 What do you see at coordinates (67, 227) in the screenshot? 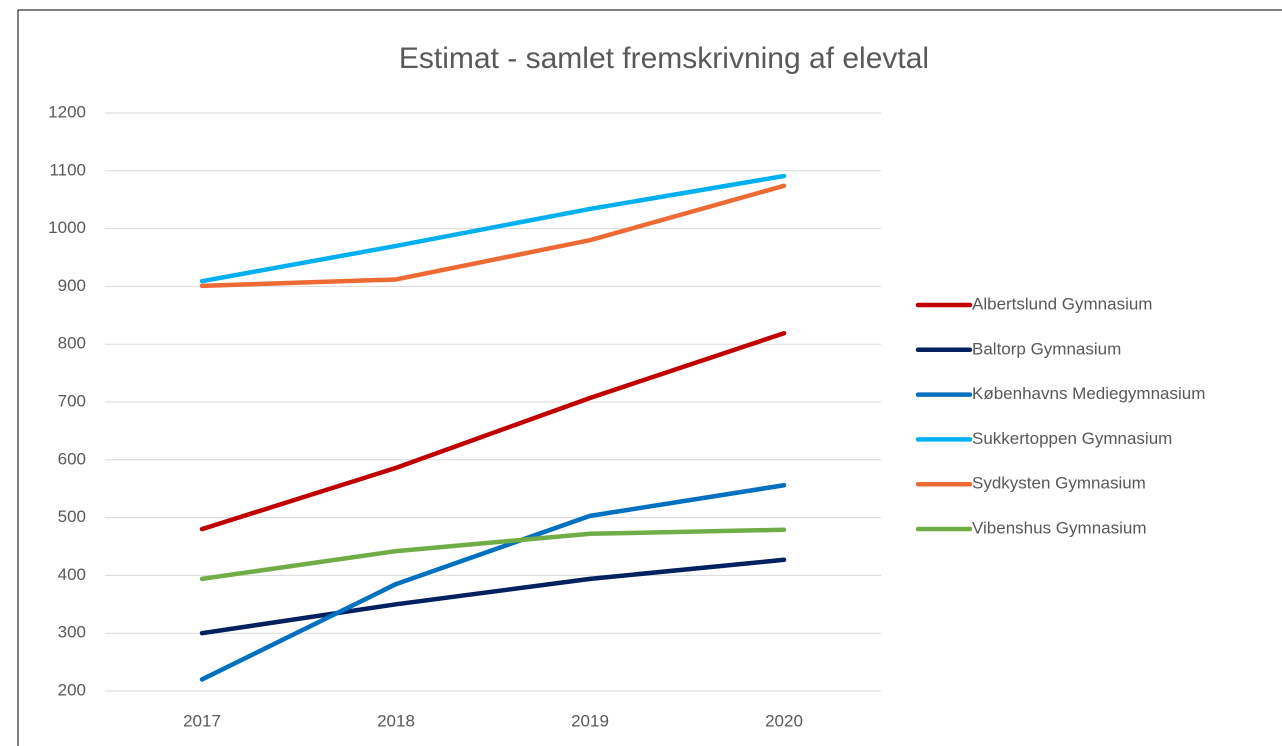
I see `y-tick-label: 1000` at bounding box center [67, 227].